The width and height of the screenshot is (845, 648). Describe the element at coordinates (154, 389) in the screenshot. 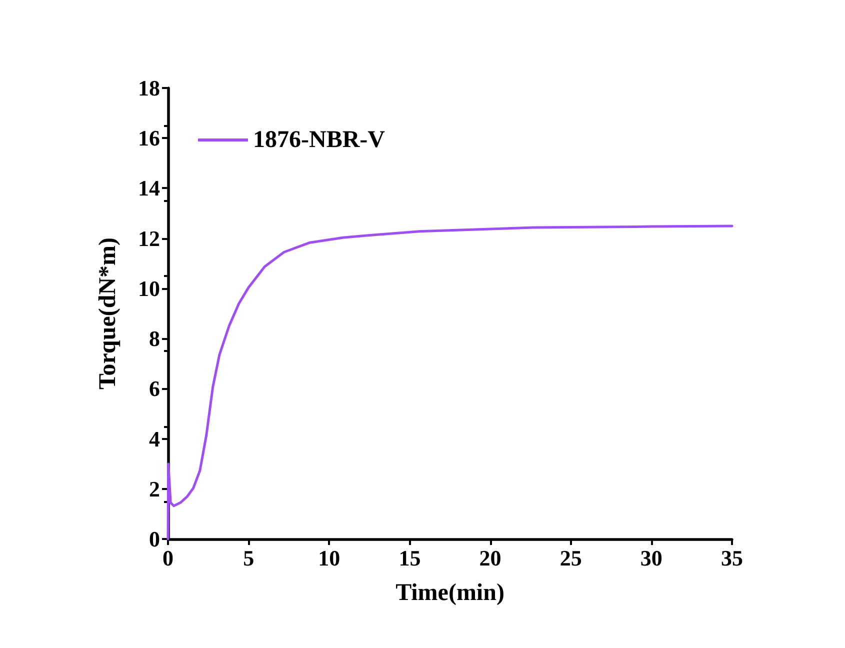

I see `y-tick-label: 6` at that location.